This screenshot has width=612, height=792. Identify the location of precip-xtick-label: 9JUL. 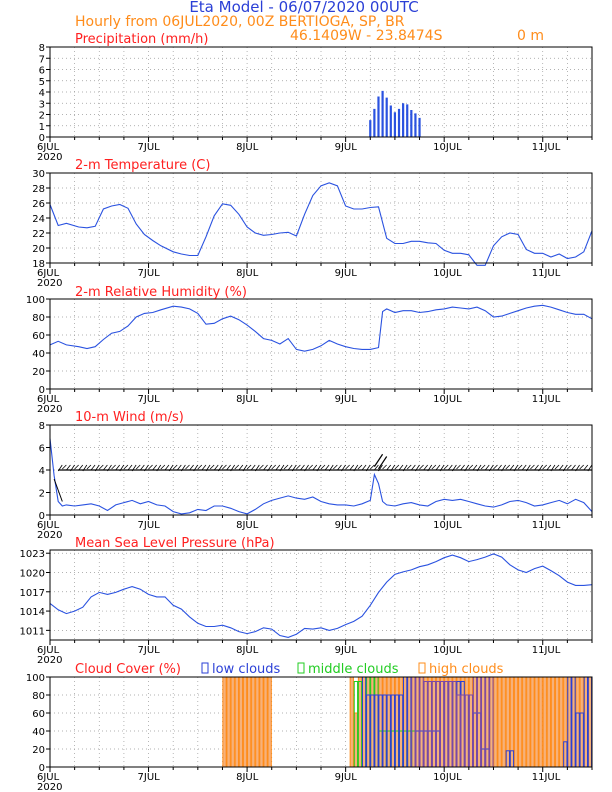
(346, 147).